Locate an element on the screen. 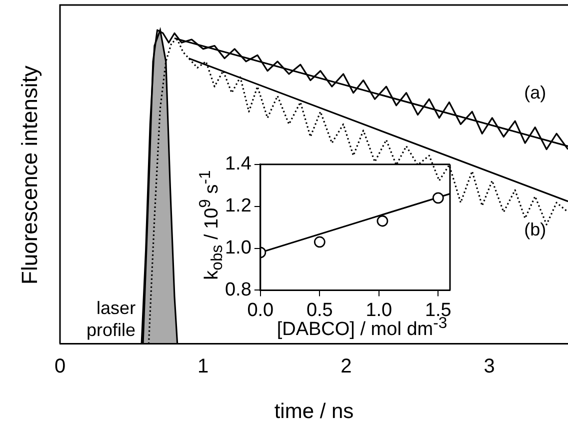 The image size is (568, 435). x-tick-label: 1.0 is located at coordinates (379, 310).